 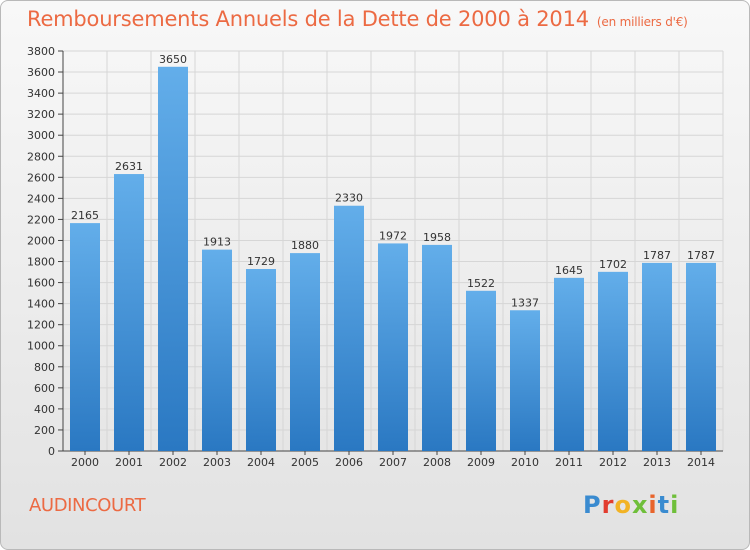 What do you see at coordinates (173, 59) in the screenshot?
I see `bar-value-label: 3650` at bounding box center [173, 59].